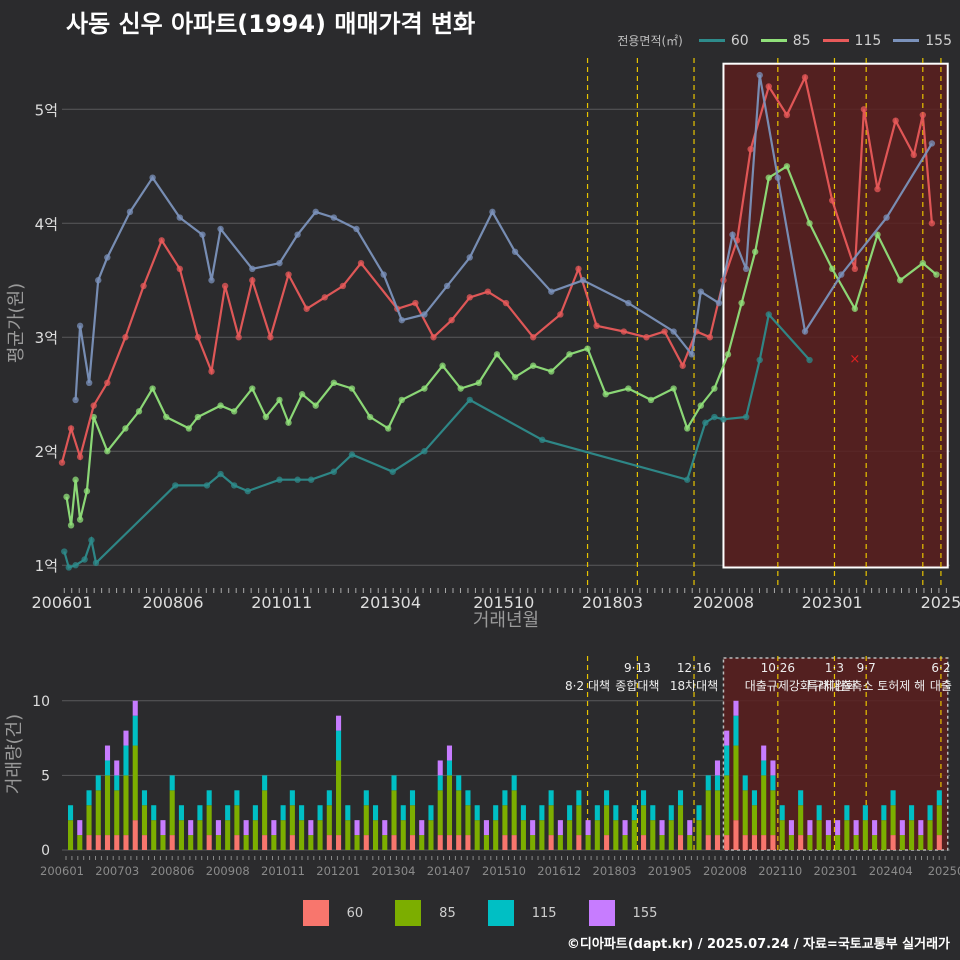 The height and width of the screenshot is (960, 960). Describe the element at coordinates (835, 315) in the screenshot. I see `highlight-box` at that location.